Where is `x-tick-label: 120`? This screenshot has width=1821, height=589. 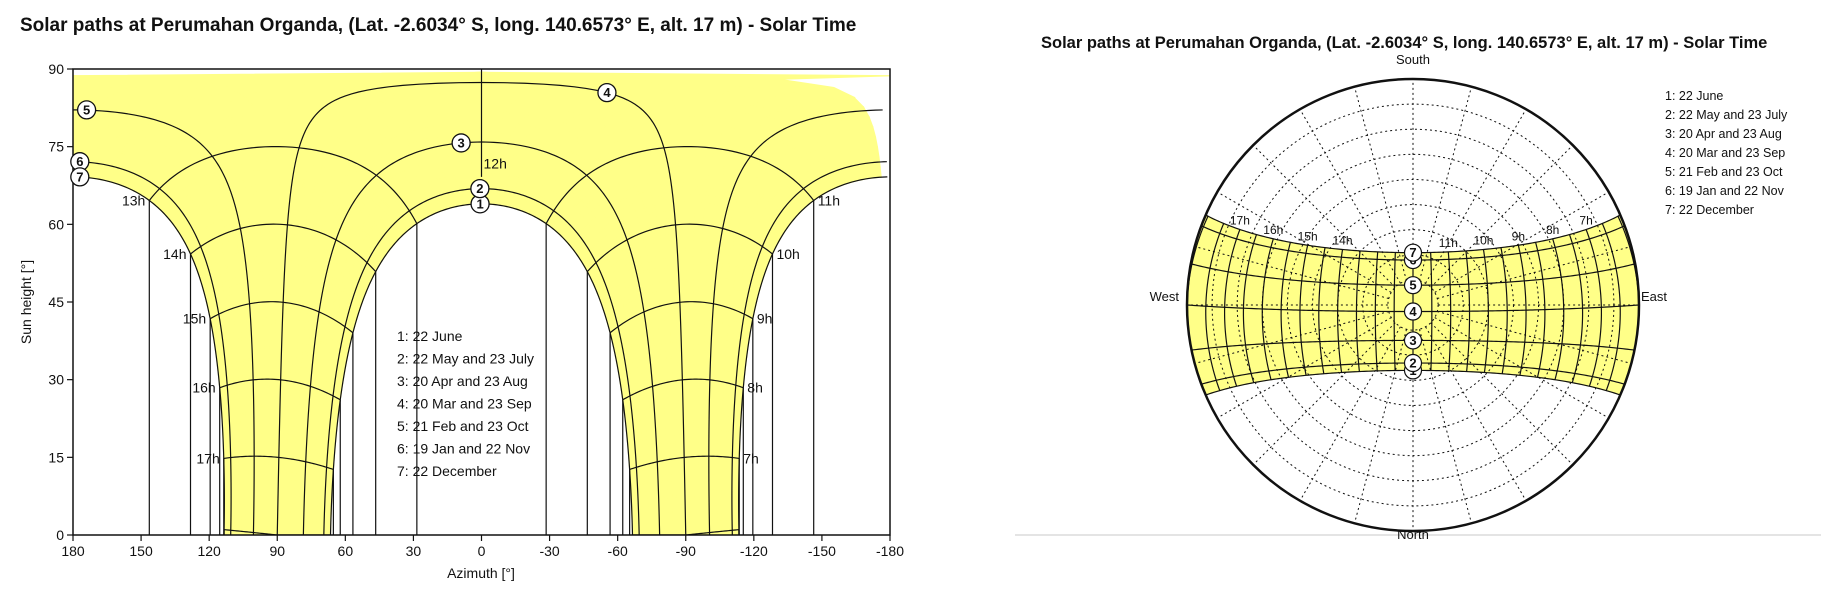 x-tick-label: 120 is located at coordinates (209, 551).